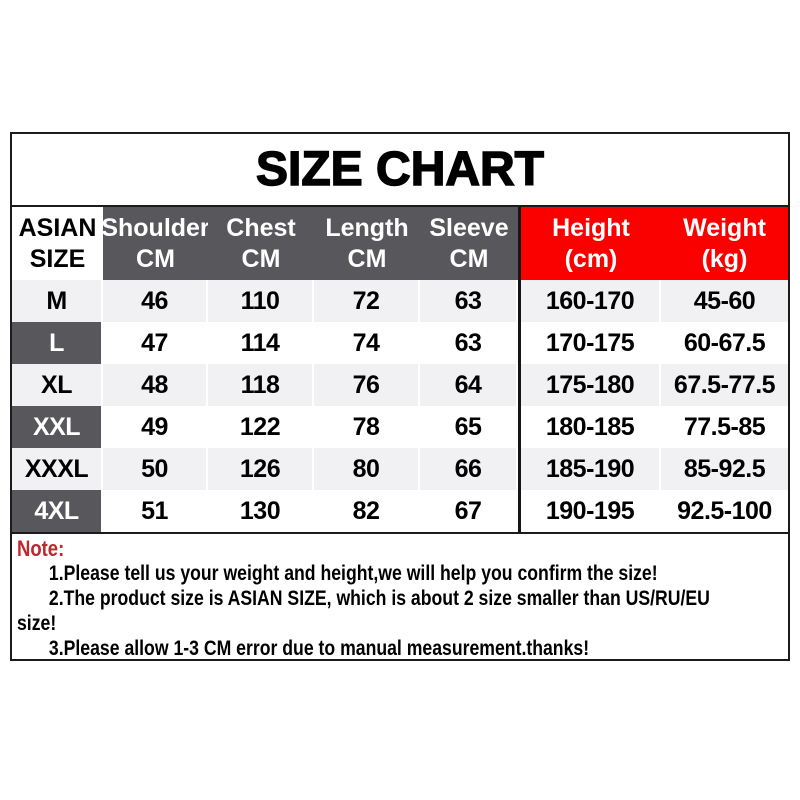  I want to click on cell-height: 190-195, so click(589, 511).